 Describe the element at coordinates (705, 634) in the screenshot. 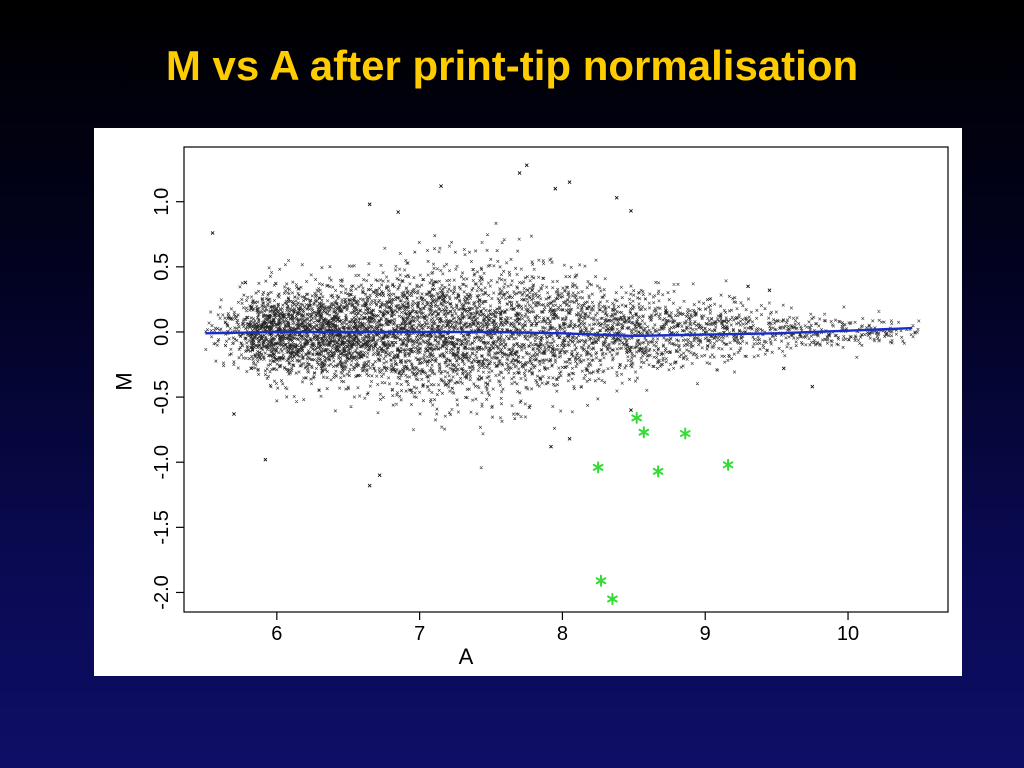

I see `x-tick-label: 9` at that location.